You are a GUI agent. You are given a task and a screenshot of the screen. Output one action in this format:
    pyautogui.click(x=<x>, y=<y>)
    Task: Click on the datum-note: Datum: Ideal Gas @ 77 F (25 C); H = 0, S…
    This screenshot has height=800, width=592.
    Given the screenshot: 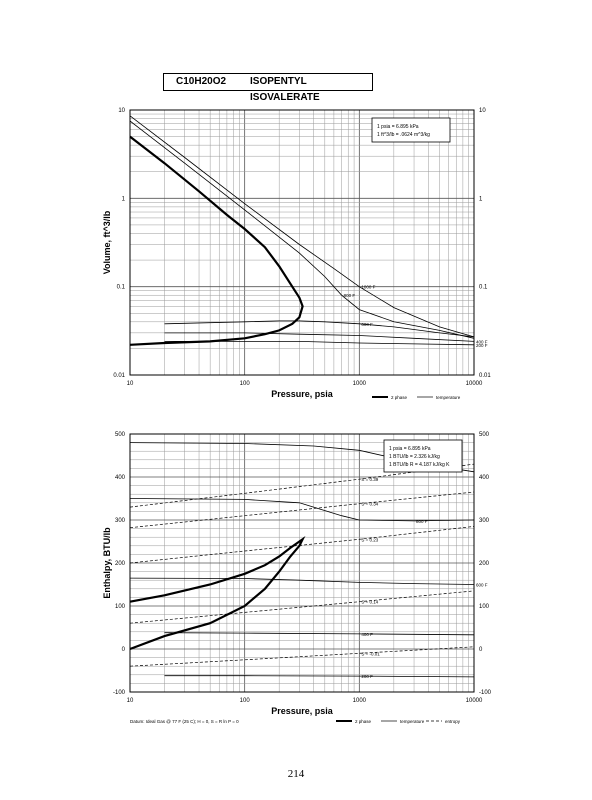 What is the action you would take?
    pyautogui.click(x=184, y=721)
    